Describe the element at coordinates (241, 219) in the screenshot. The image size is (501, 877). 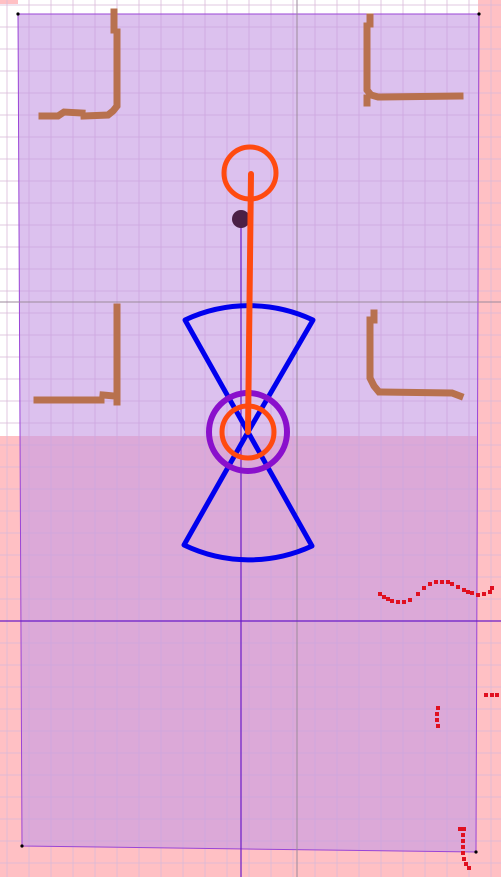
I see `waypoint-marker` at that location.